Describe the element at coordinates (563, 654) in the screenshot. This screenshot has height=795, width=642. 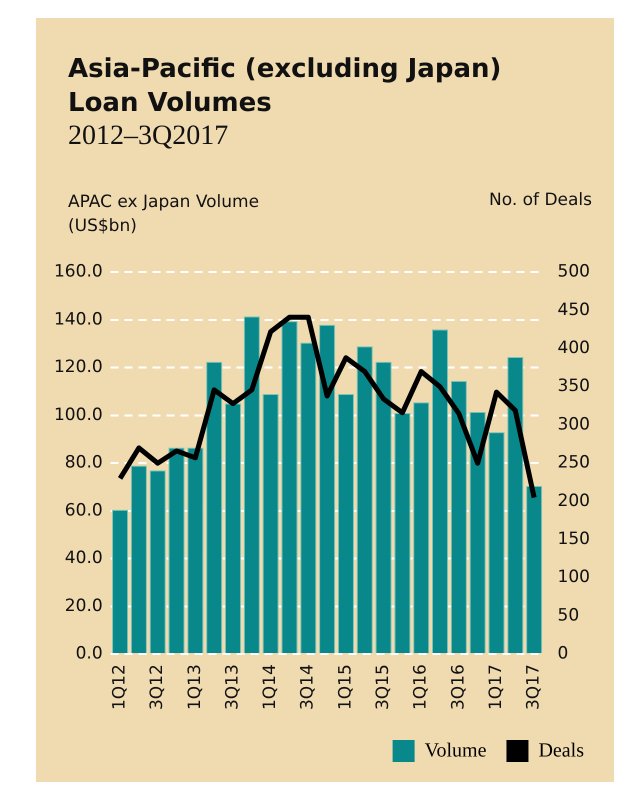
I see `y2-tick-label: 0` at that location.